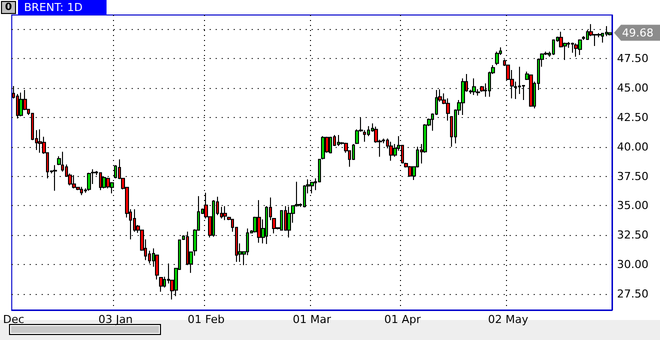 This screenshot has width=660, height=340. Describe the element at coordinates (632, 87) in the screenshot. I see `y-tick-label: 45.00` at that location.